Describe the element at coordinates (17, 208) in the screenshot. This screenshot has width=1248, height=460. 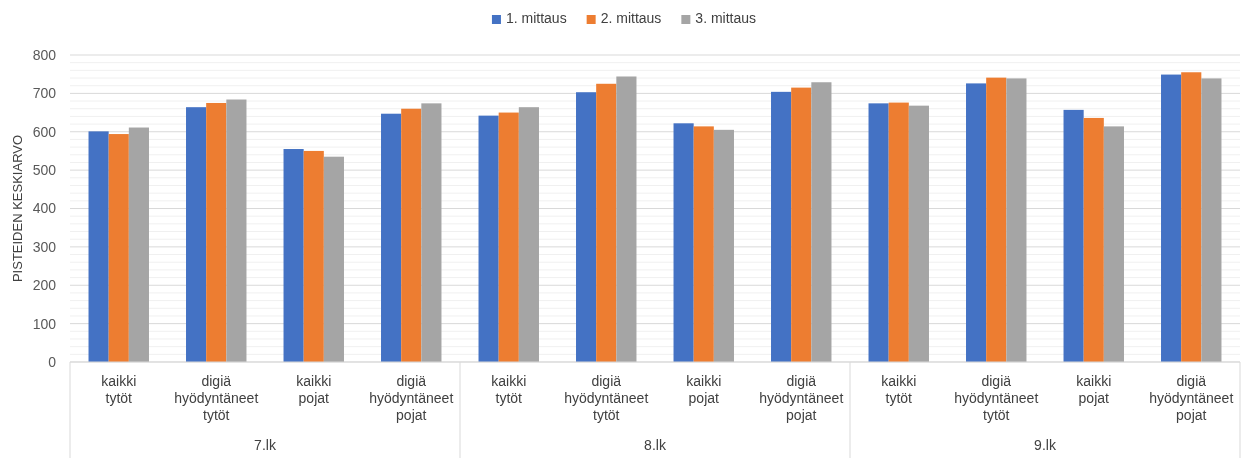
I see `y-axis-title: PISTEIDEN KESKIARVO` at that location.